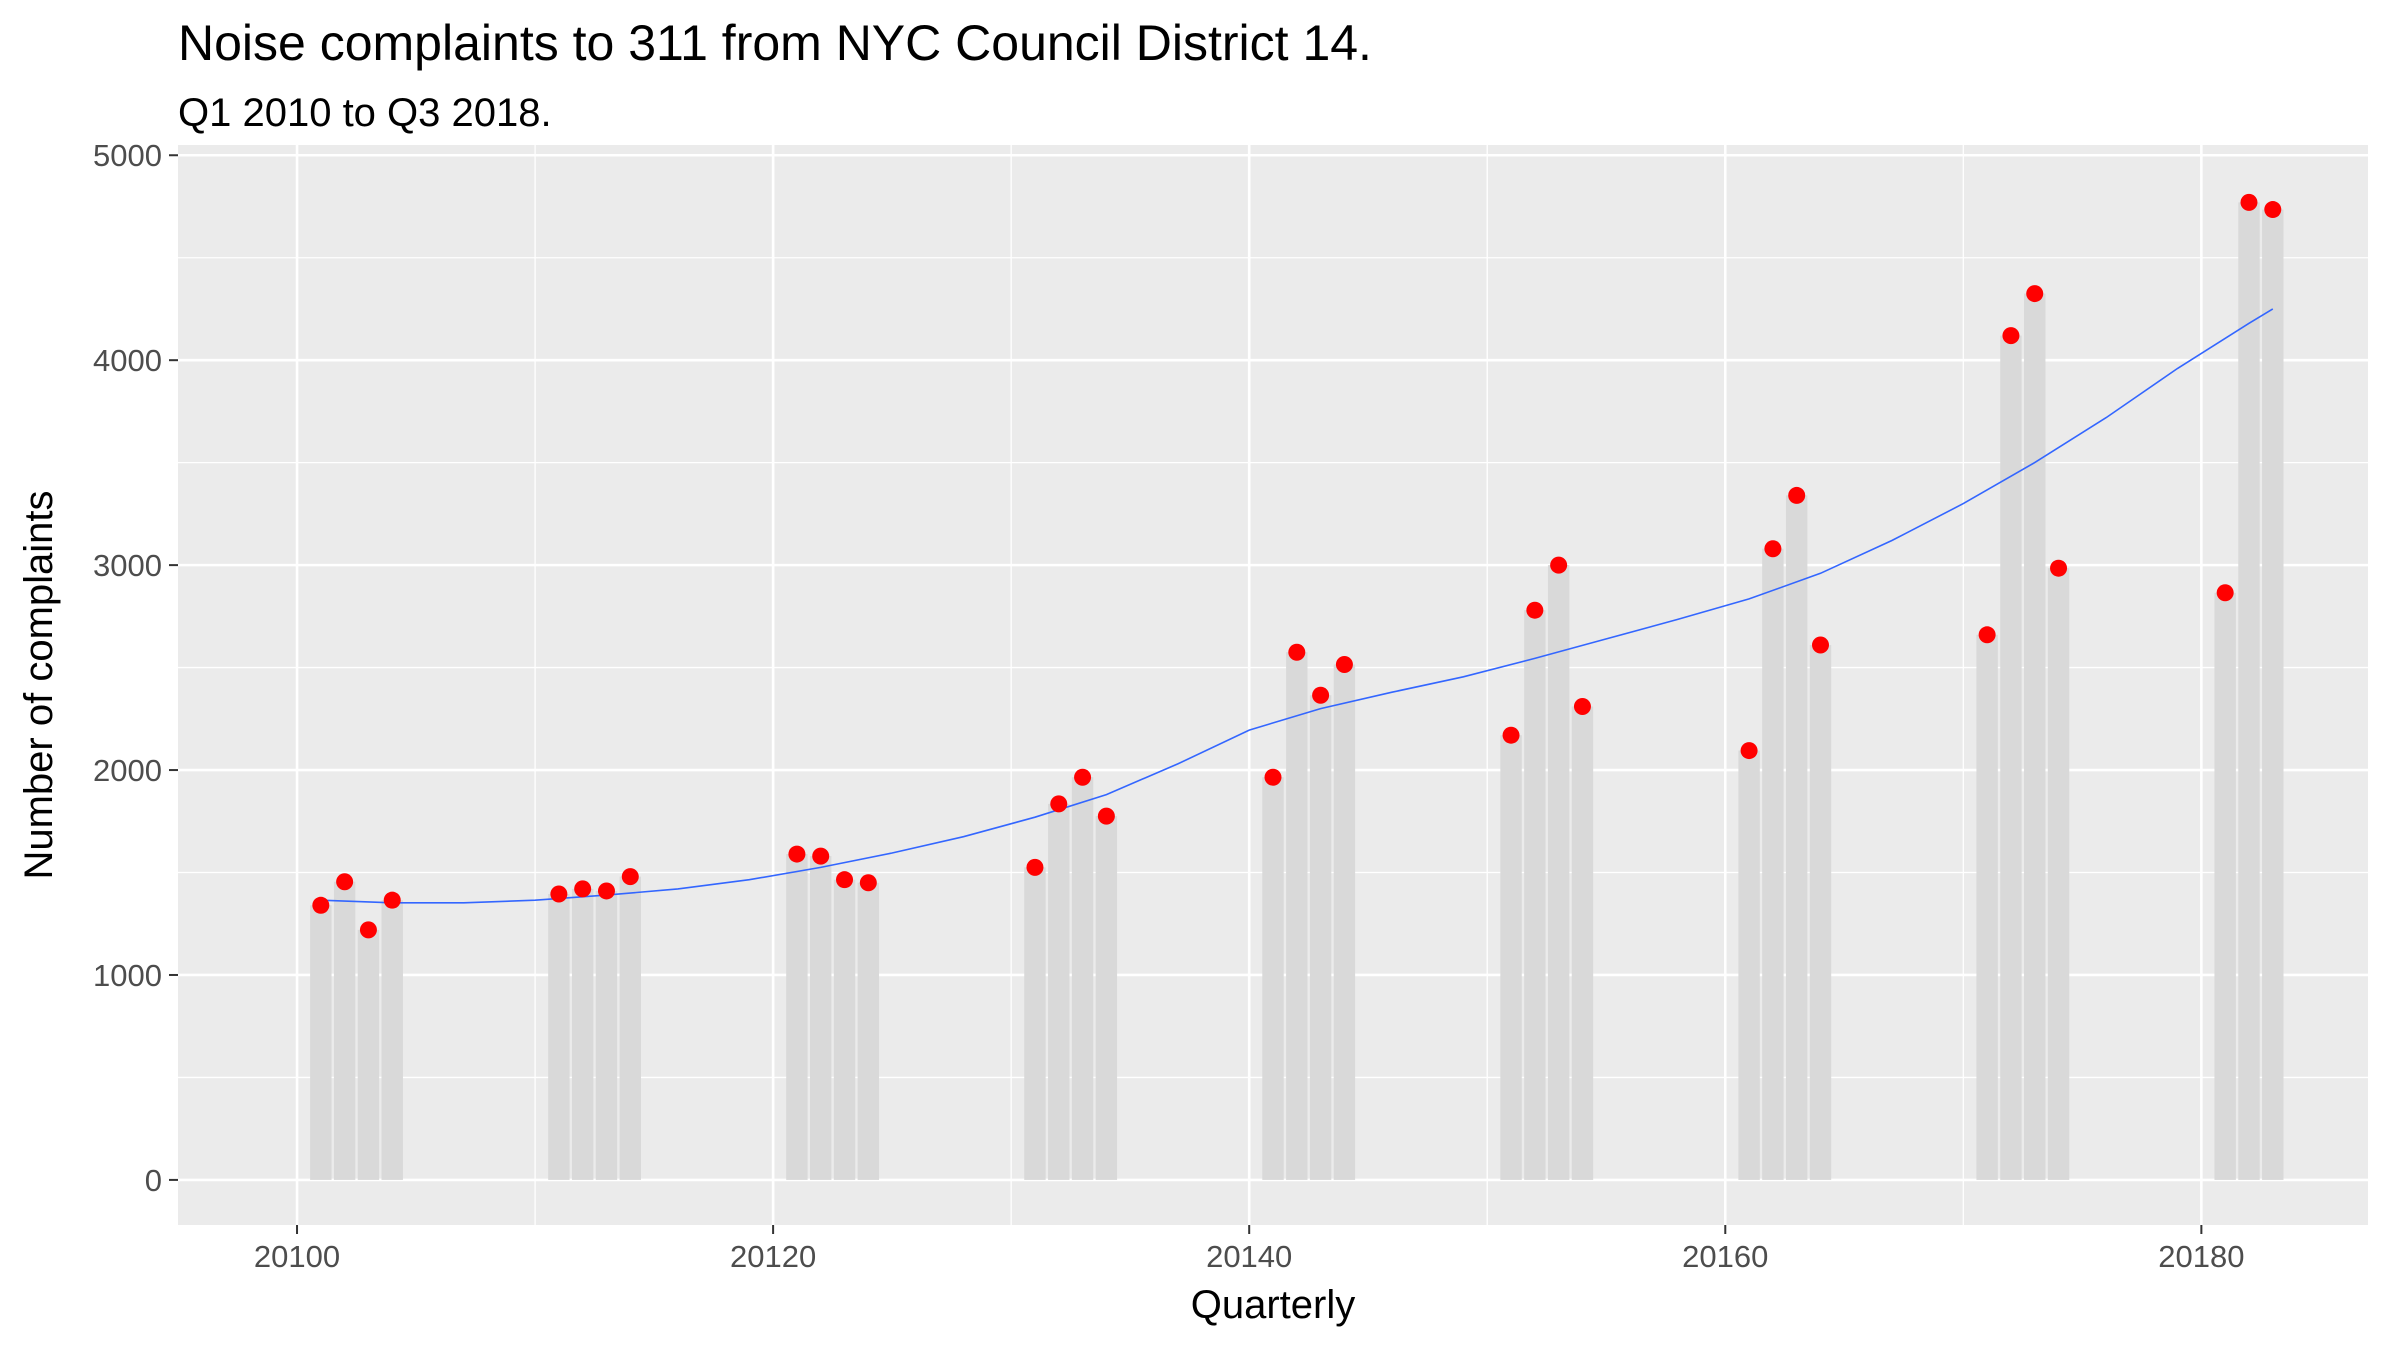  I want to click on y-tick-label: 4000, so click(127, 360).